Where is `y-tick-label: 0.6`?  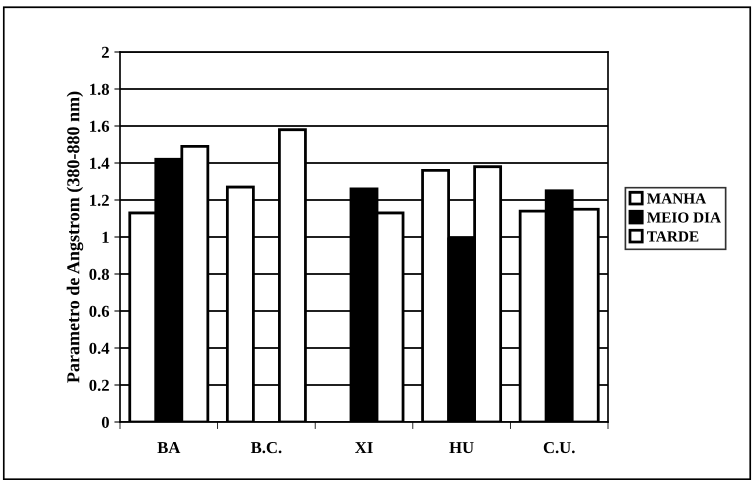 y-tick-label: 0.6 is located at coordinates (99, 312).